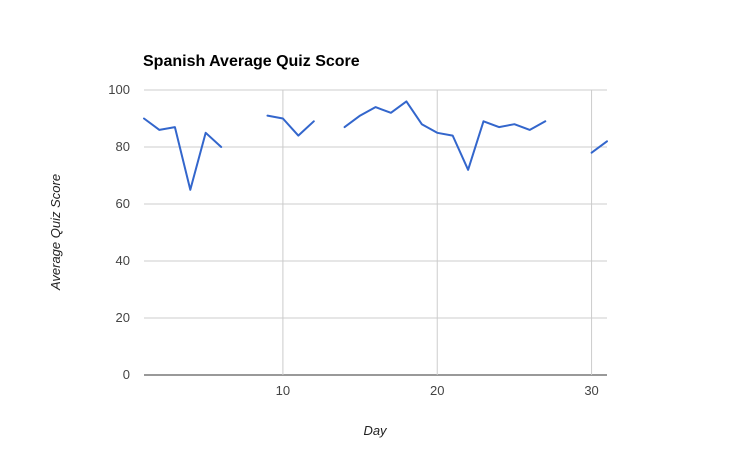  What do you see at coordinates (251, 61) in the screenshot?
I see `chart-title: Spanish Average Quiz Score` at bounding box center [251, 61].